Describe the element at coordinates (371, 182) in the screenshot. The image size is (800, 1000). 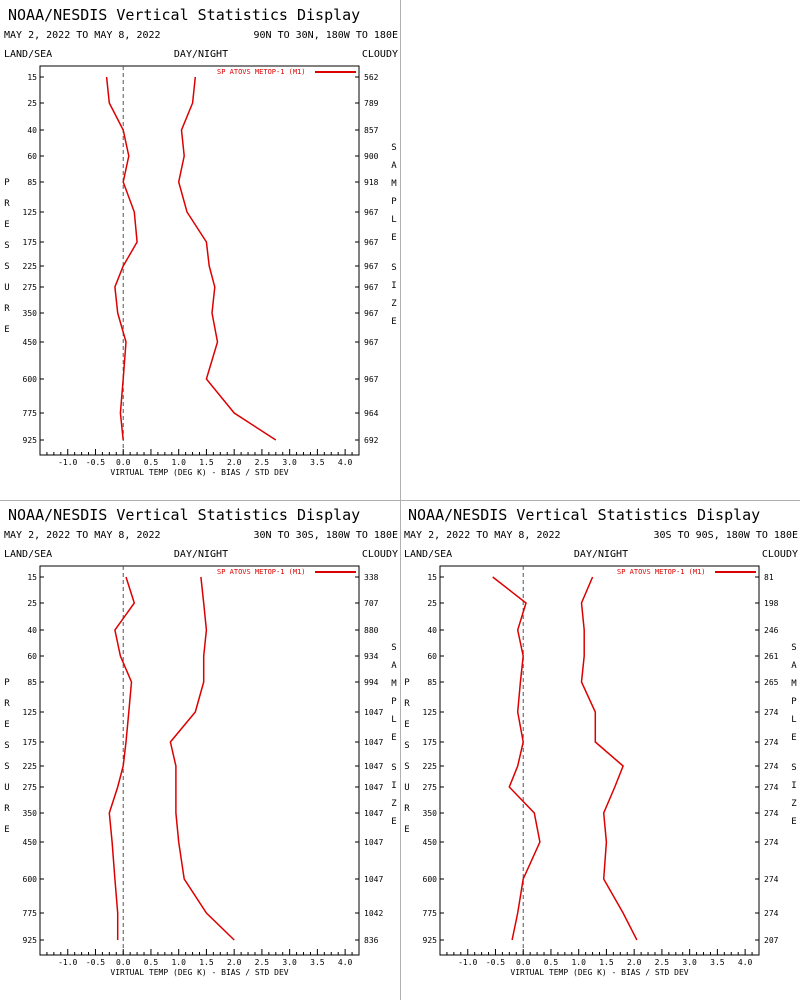
I see `sample-size-label: 918` at that location.